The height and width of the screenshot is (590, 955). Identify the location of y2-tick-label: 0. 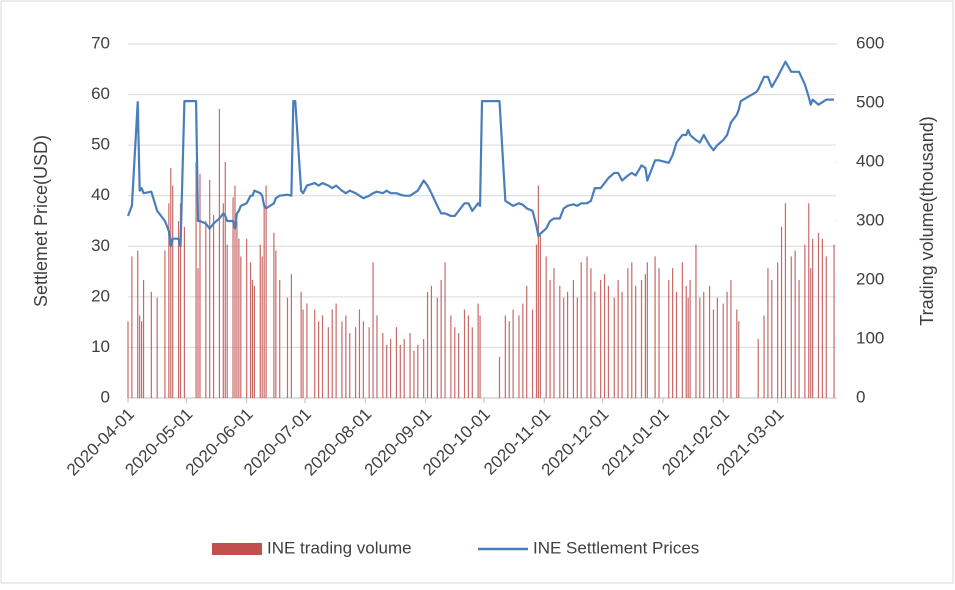
(860, 396).